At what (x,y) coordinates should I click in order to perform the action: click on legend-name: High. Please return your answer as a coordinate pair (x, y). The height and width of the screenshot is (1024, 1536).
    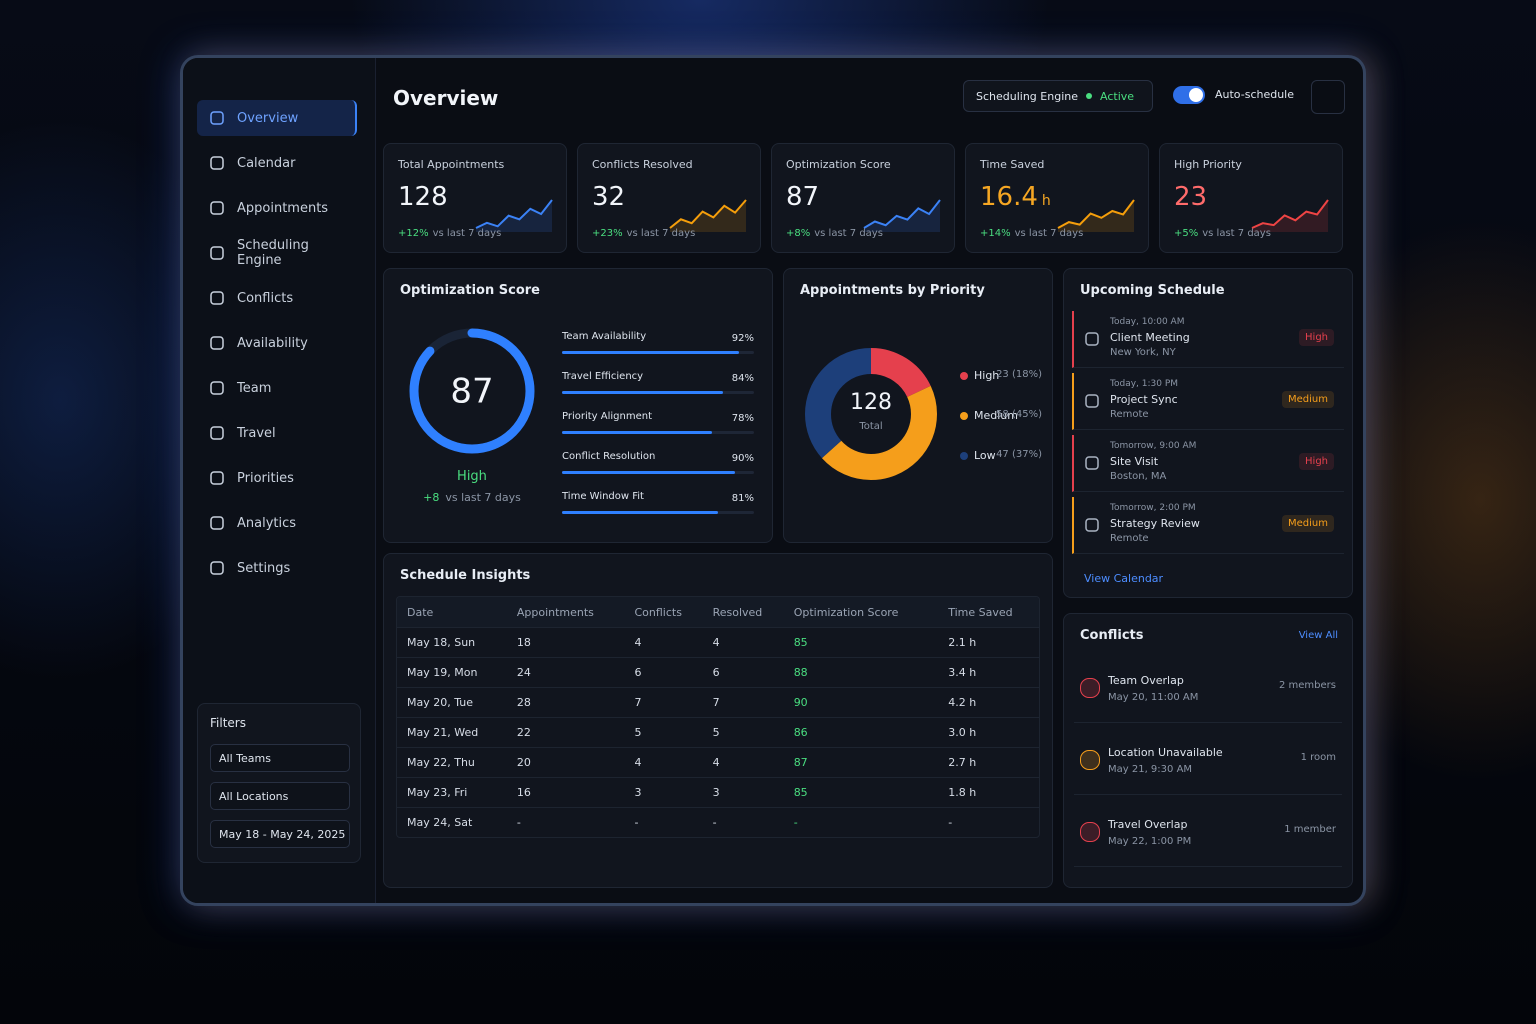
    Looking at the image, I should click on (987, 375).